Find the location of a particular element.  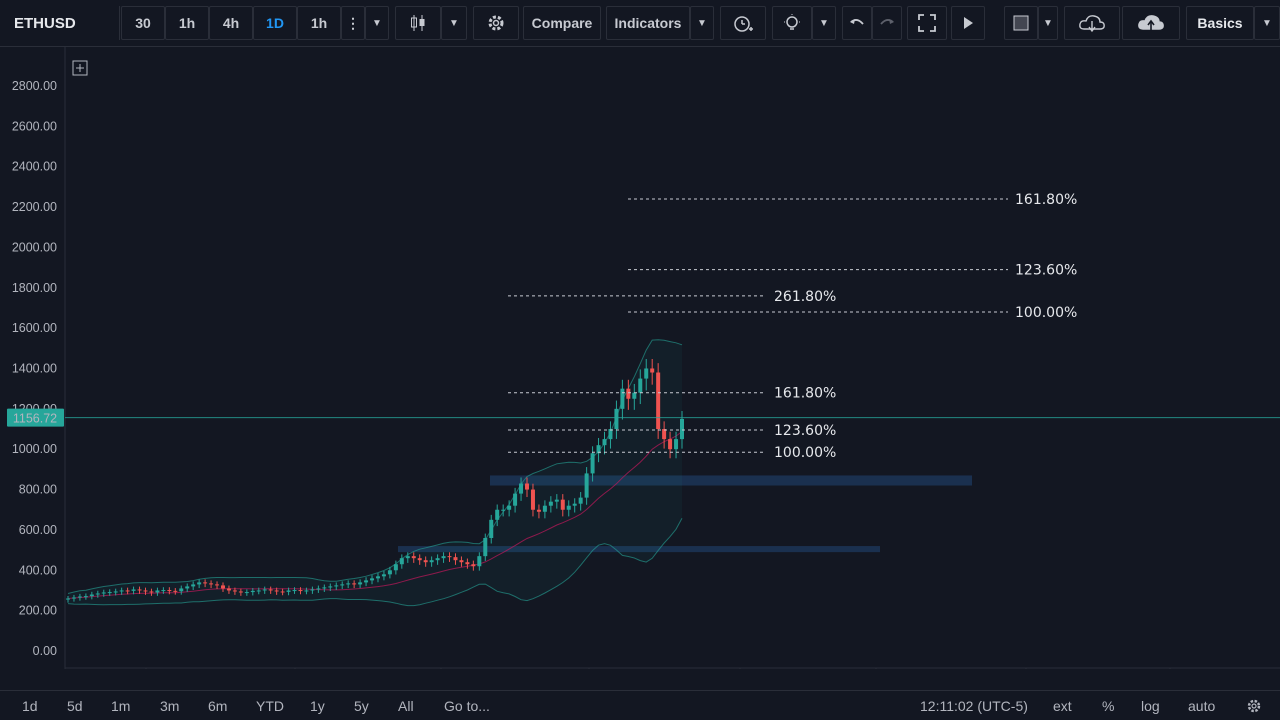

undo-icon is located at coordinates (857, 23).